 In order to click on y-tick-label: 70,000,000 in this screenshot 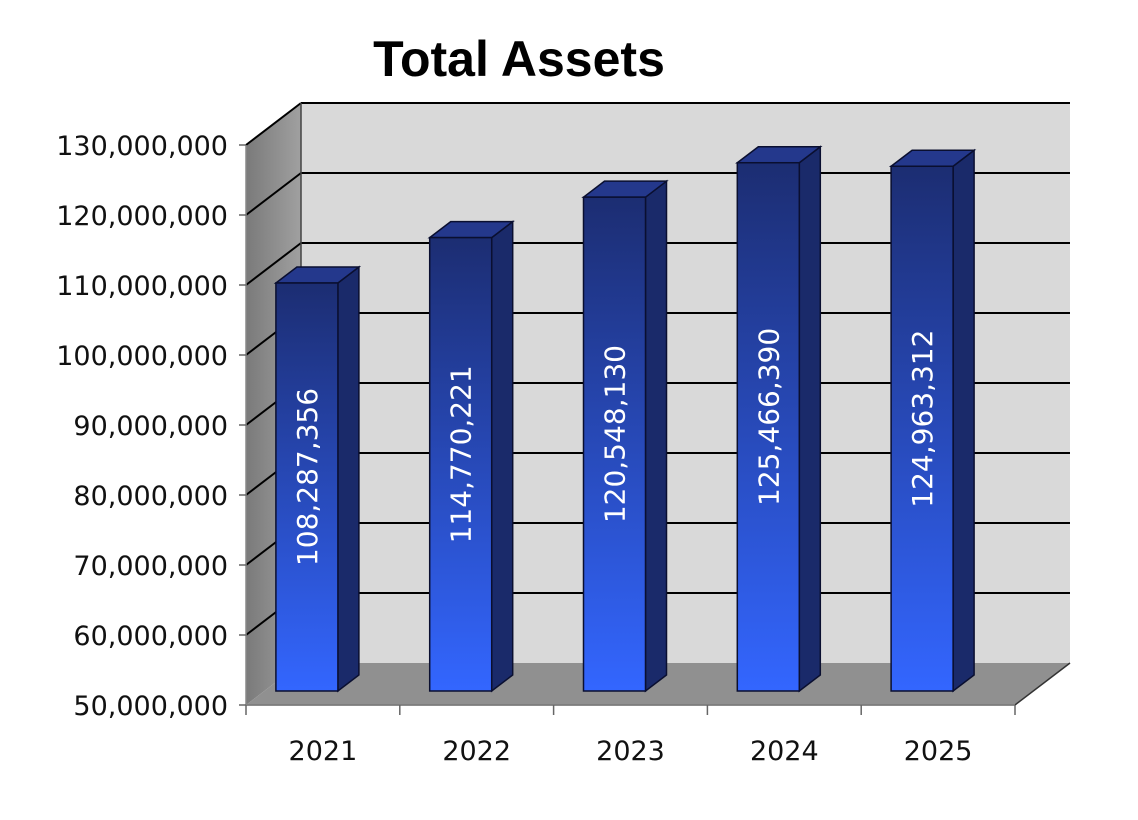, I will do `click(150, 566)`.